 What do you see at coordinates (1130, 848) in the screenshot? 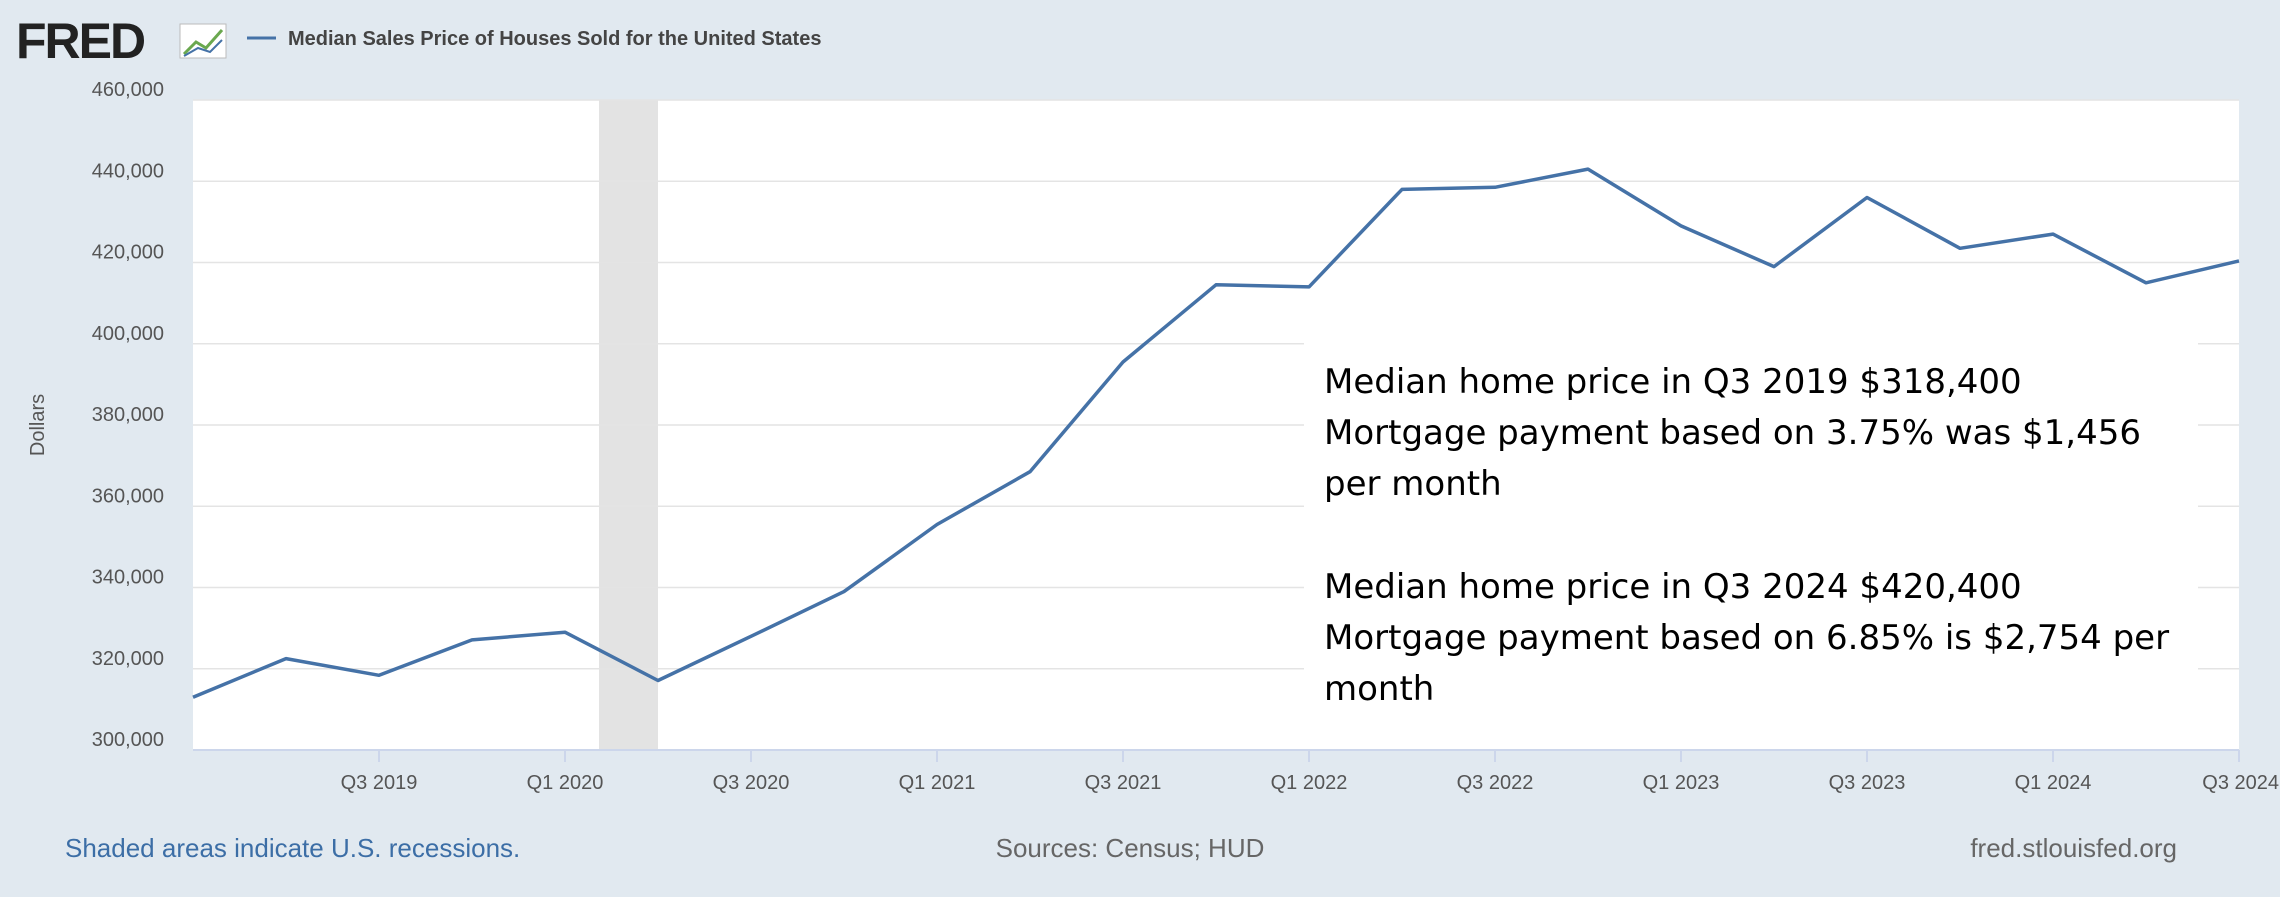
I see `footer-sources: Sources: Census; HUD` at bounding box center [1130, 848].